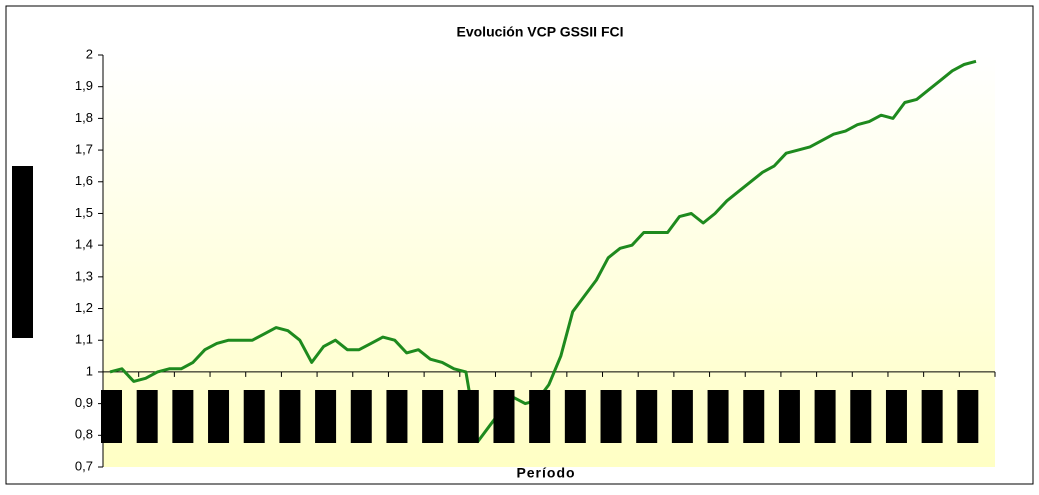 This screenshot has height=495, width=1039. I want to click on x-axis-label: Período, so click(545, 473).